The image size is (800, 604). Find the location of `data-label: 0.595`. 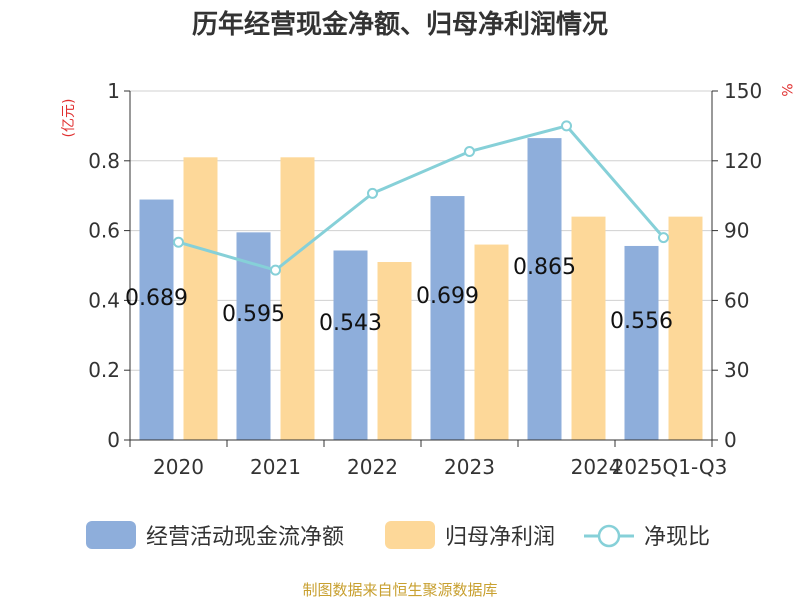

data-label: 0.595 is located at coordinates (253, 314).